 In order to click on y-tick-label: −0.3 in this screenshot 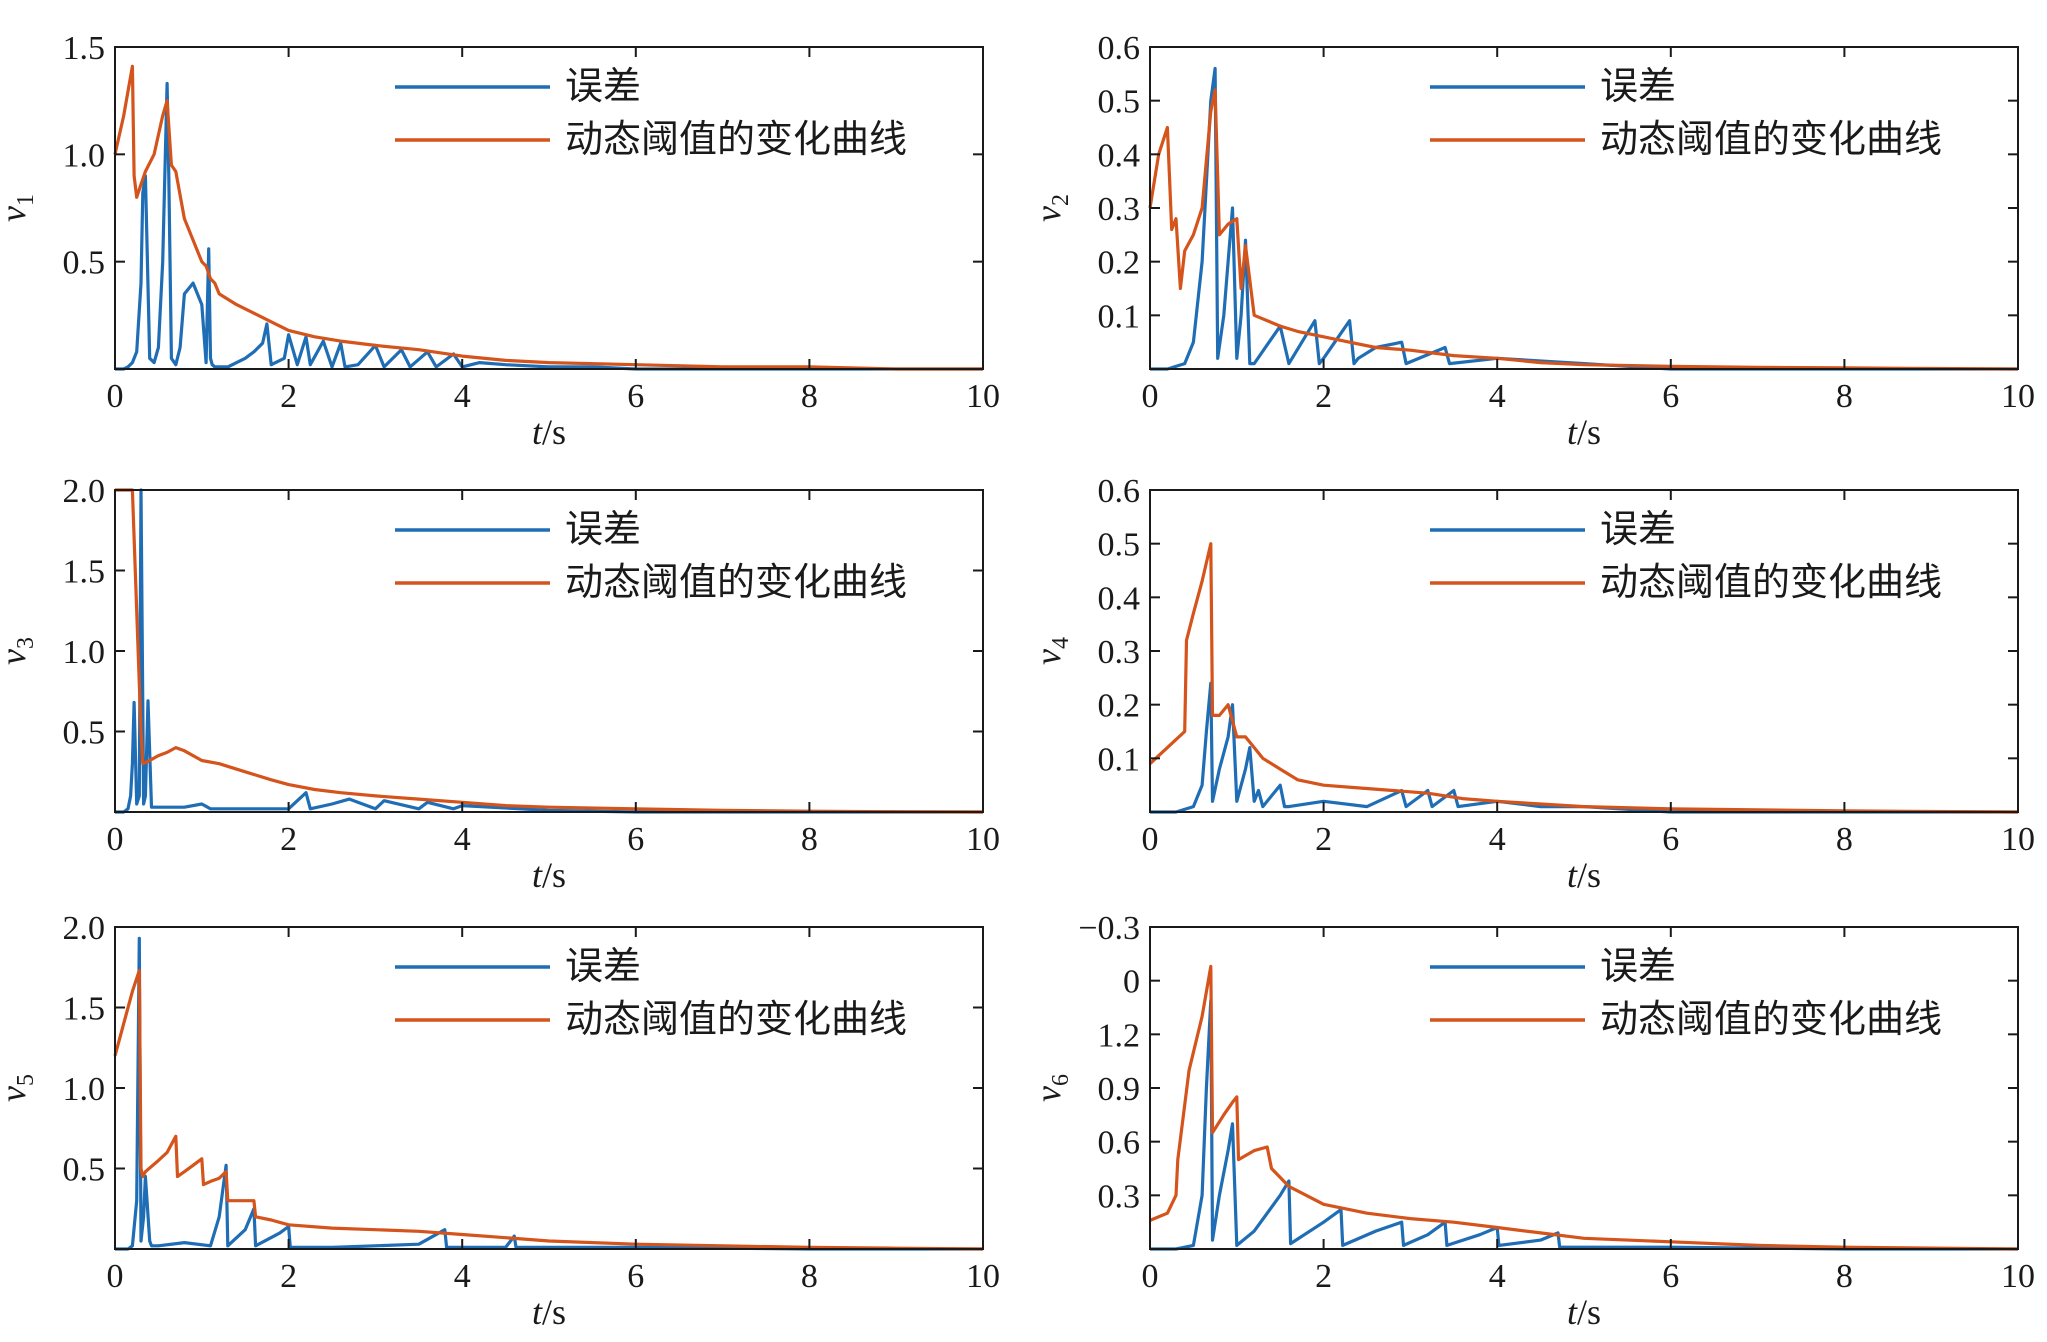, I will do `click(1109, 928)`.